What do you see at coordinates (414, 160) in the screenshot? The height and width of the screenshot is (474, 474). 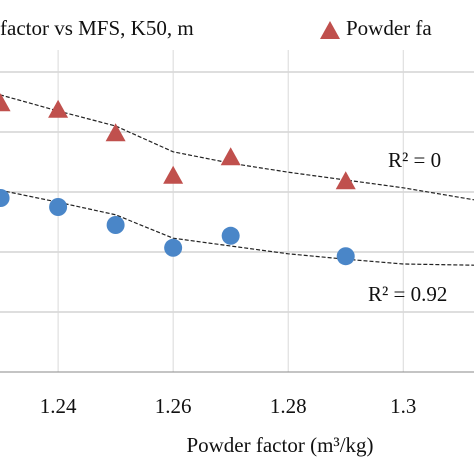 I see `r2-label: R² = 0` at bounding box center [414, 160].